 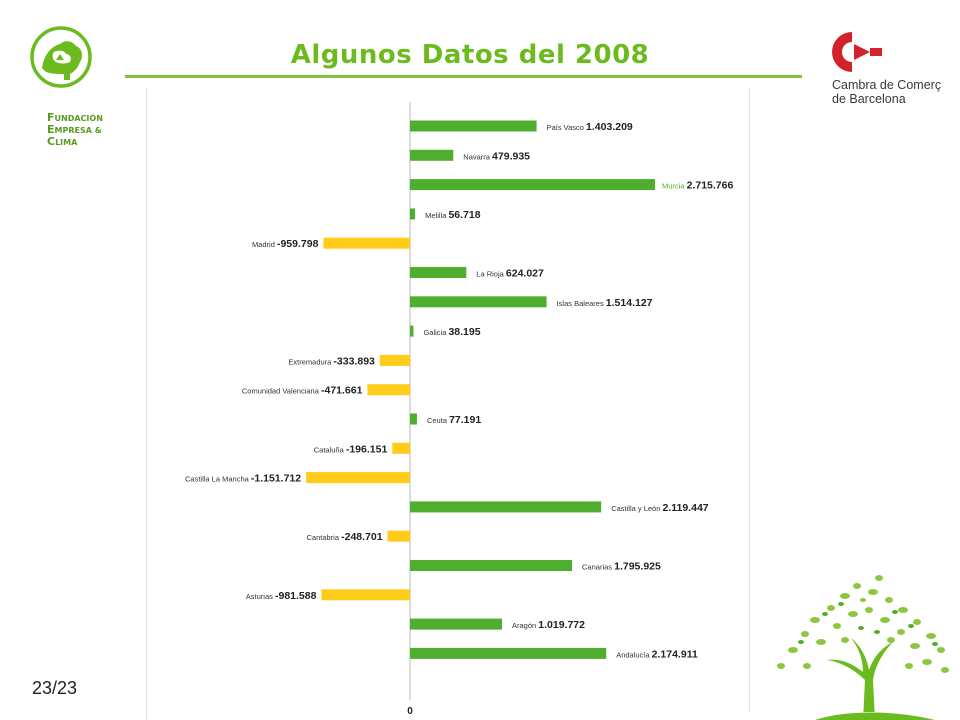 I want to click on bar-comunidad-valenciana, so click(x=388, y=390).